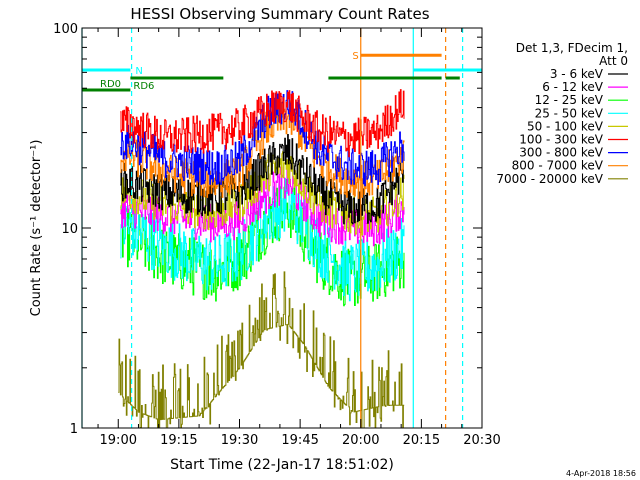 This screenshot has height=480, width=640. Describe the element at coordinates (421, 440) in the screenshot. I see `x-tick-label: 20:15` at that location.